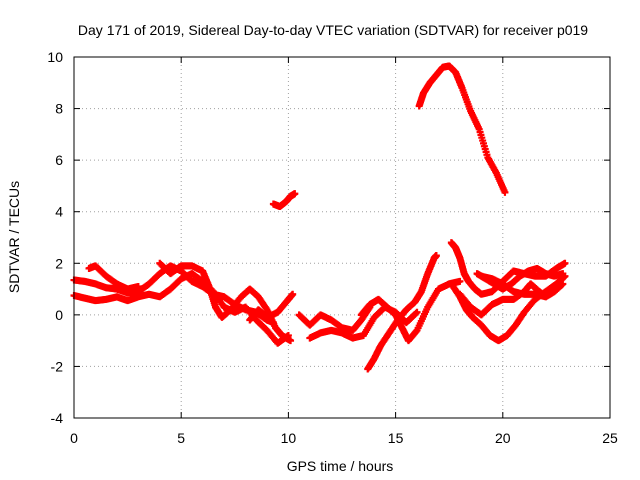 Image resolution: width=640 pixels, height=480 pixels. What do you see at coordinates (14, 237) in the screenshot?
I see `y-axis-label: SDTVAR / TECUs` at bounding box center [14, 237].